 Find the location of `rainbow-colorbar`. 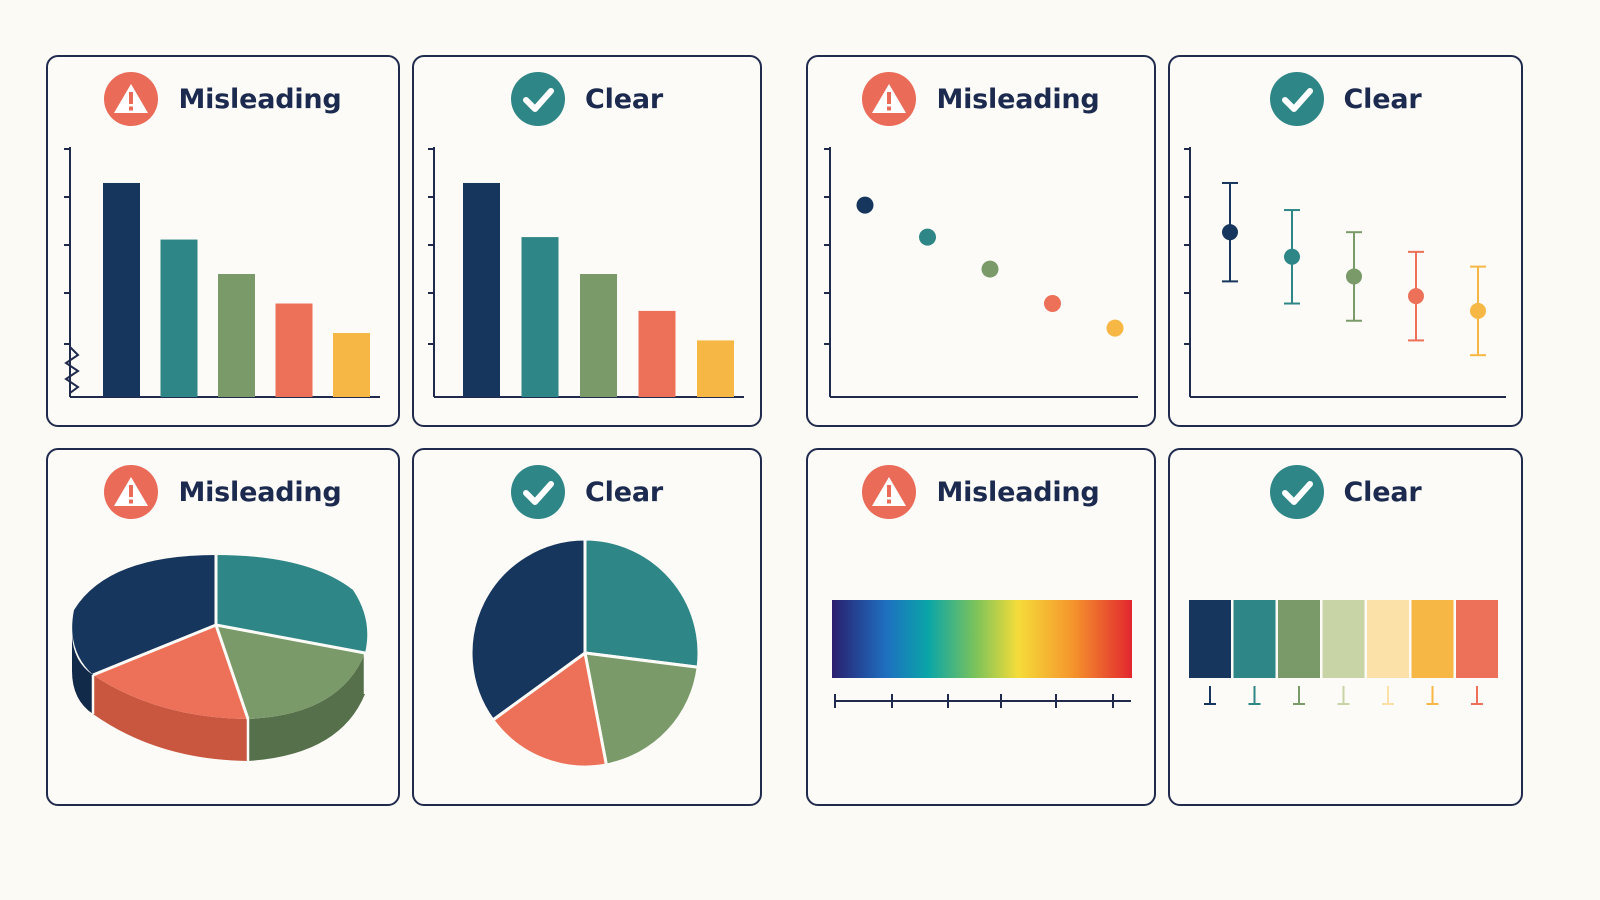

rainbow-colorbar is located at coordinates (982, 654).